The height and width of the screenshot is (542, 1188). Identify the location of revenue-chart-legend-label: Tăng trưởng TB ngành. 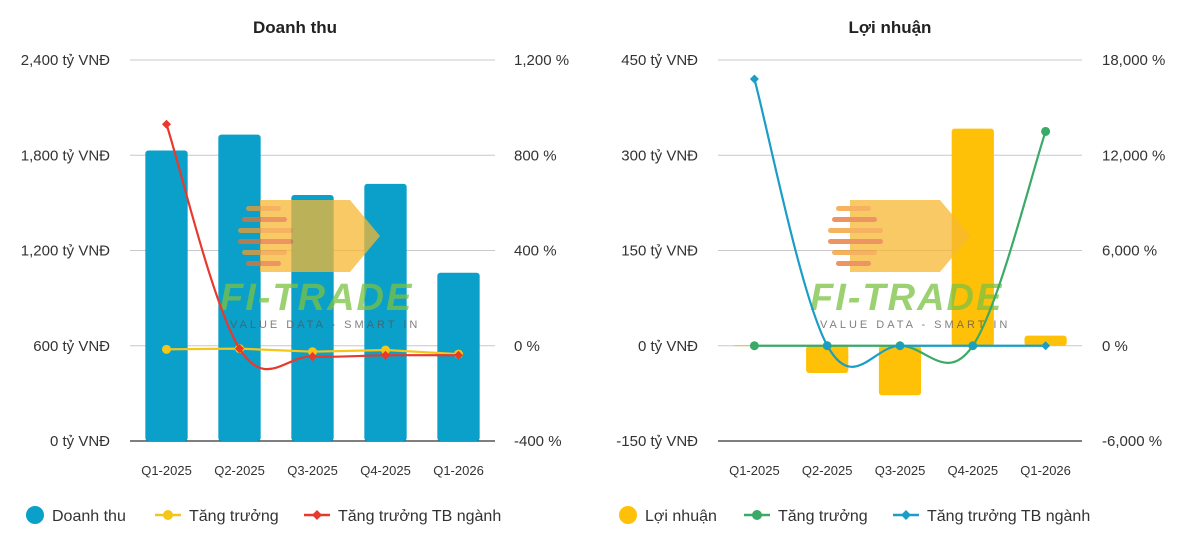
(419, 516).